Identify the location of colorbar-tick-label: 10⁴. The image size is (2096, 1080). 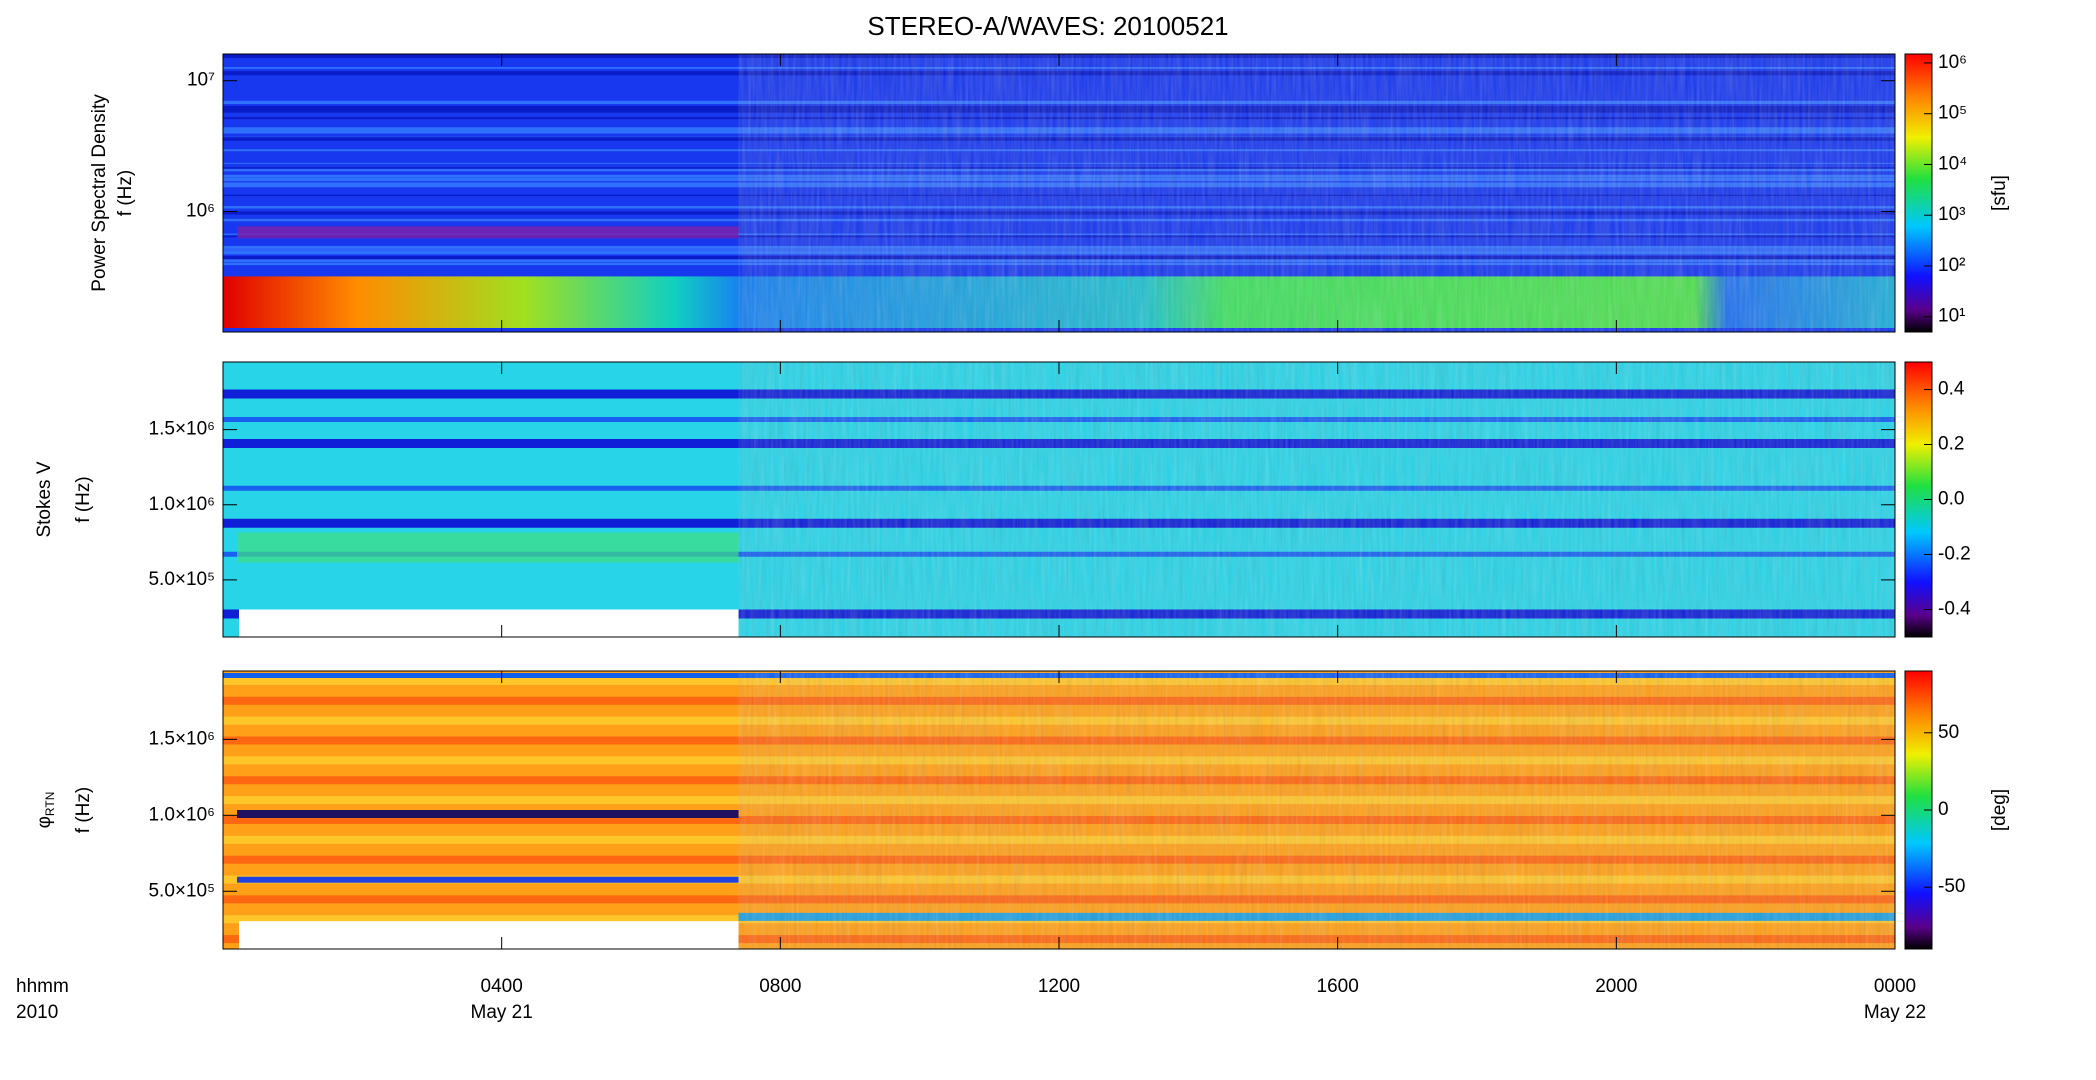
(1952, 163).